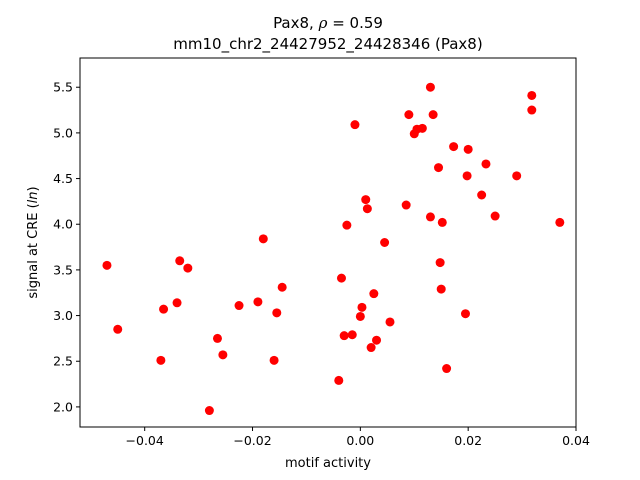  Describe the element at coordinates (63, 361) in the screenshot. I see `y-tick-label: 2.5` at that location.